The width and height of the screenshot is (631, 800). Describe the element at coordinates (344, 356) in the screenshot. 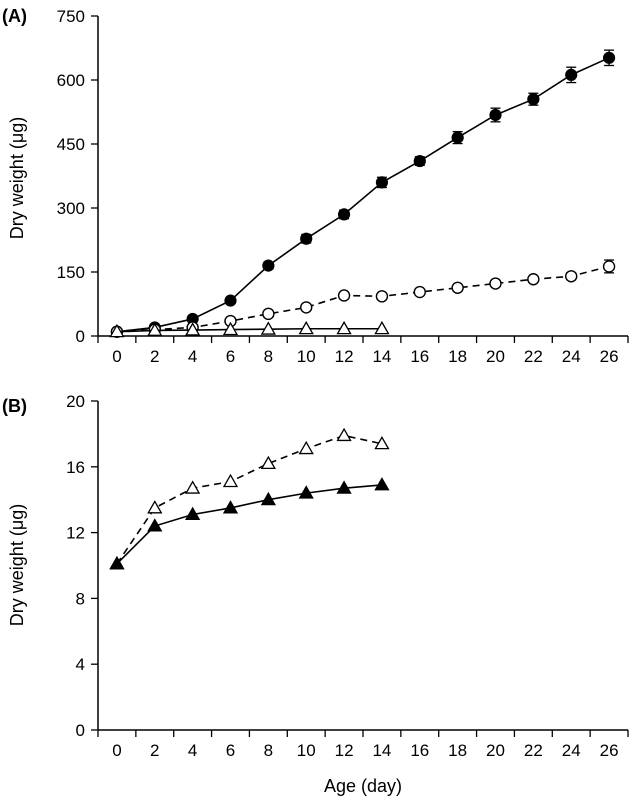

I see `panel-a-x-tick-label: 12` at that location.